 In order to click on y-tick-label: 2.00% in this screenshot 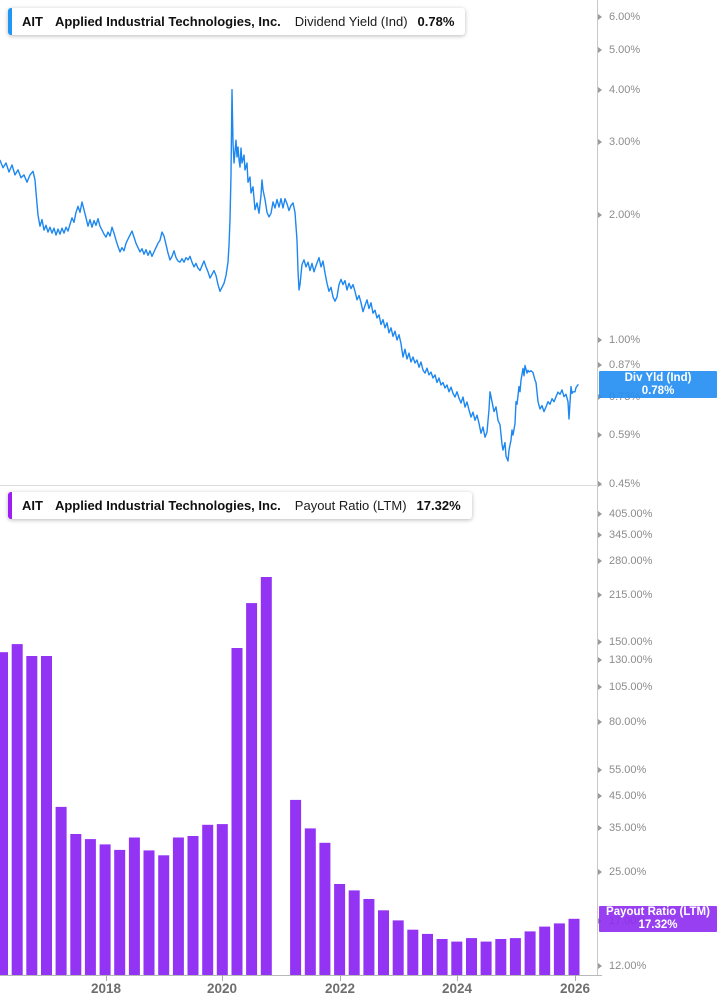, I will do `click(625, 215)`.